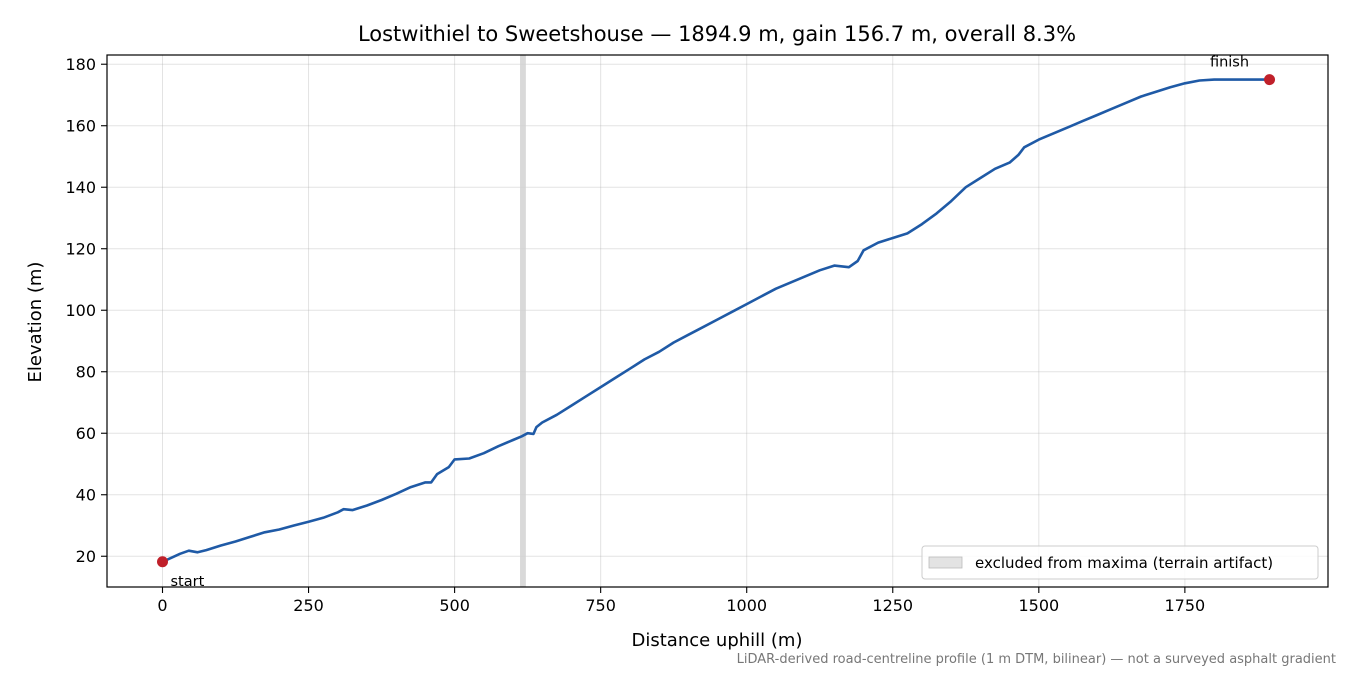 This screenshot has height=675, width=1350. Describe the element at coordinates (308, 605) in the screenshot. I see `x-tick-label: 250` at that location.